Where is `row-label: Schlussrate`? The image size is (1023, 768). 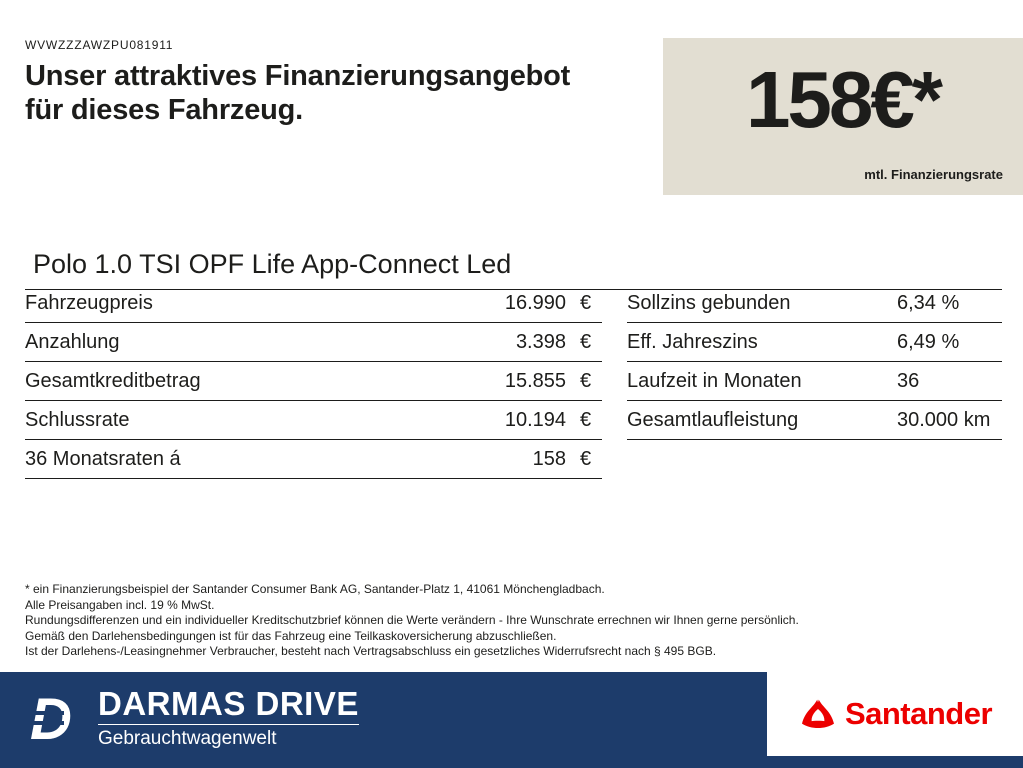 row-label: Schlussrate is located at coordinates (77, 419).